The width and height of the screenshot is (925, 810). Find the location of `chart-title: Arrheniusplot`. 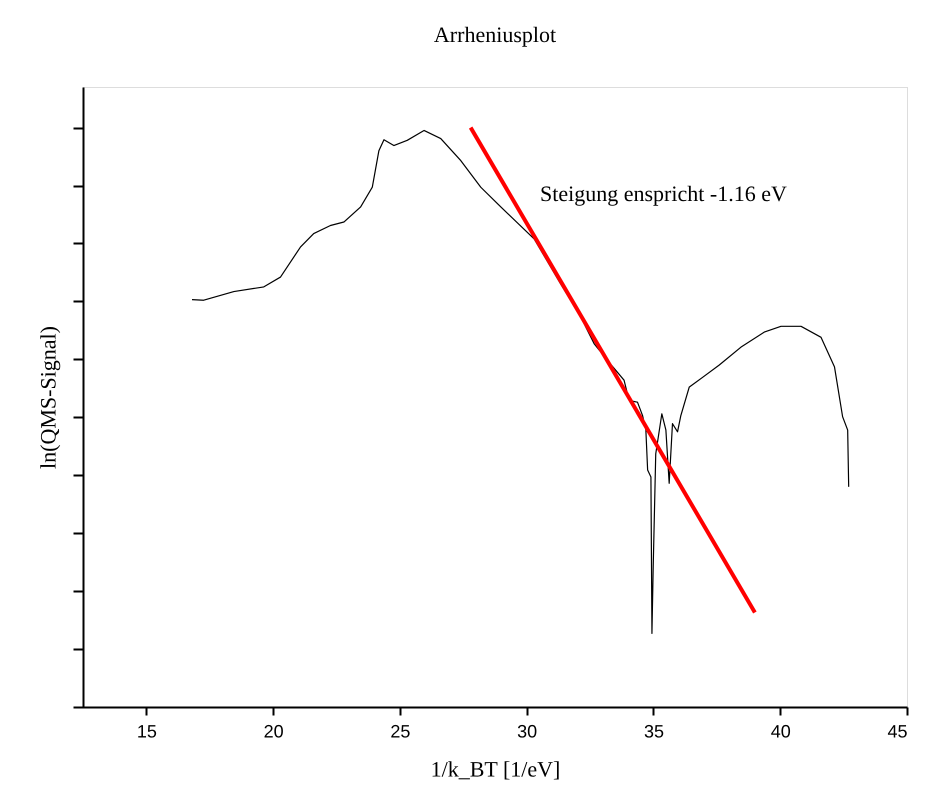

chart-title: Arrheniusplot is located at coordinates (495, 34).